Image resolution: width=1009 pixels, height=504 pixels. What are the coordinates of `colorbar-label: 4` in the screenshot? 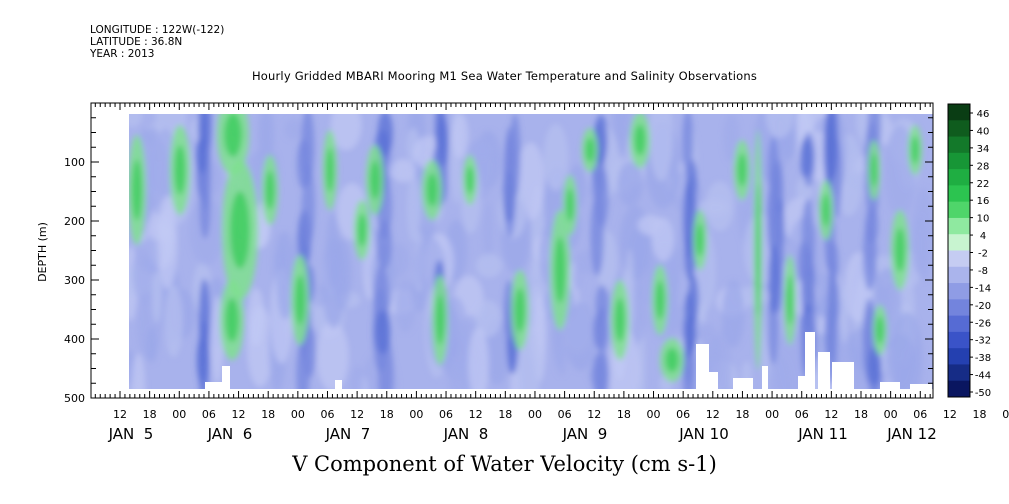 It's located at (983, 236).